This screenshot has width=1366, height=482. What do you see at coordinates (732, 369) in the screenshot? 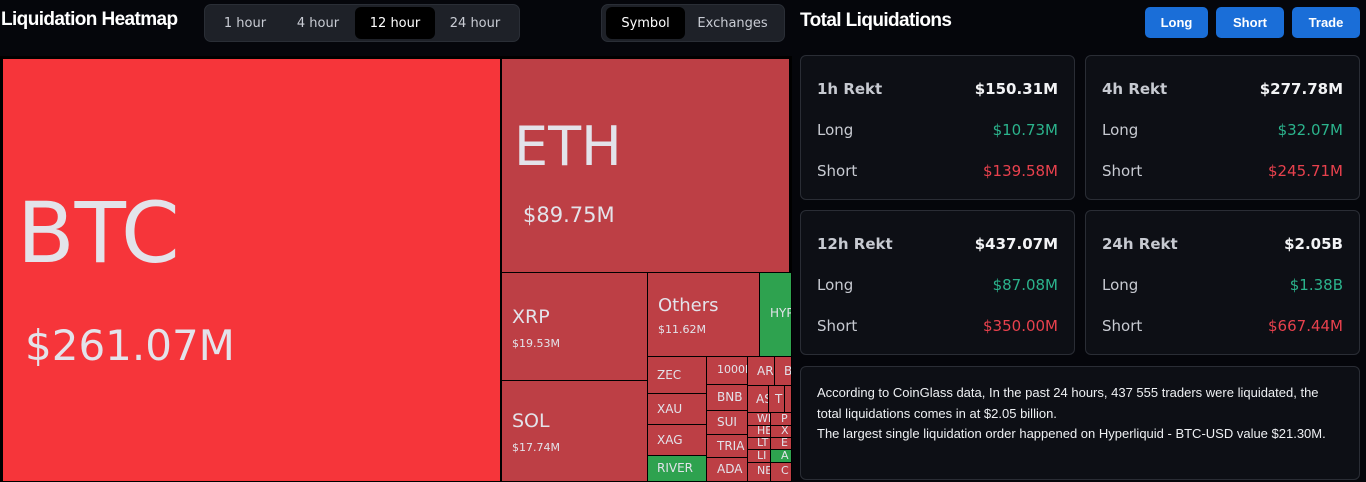
I see `tile-symbol: 1000PEPE` at bounding box center [732, 369].